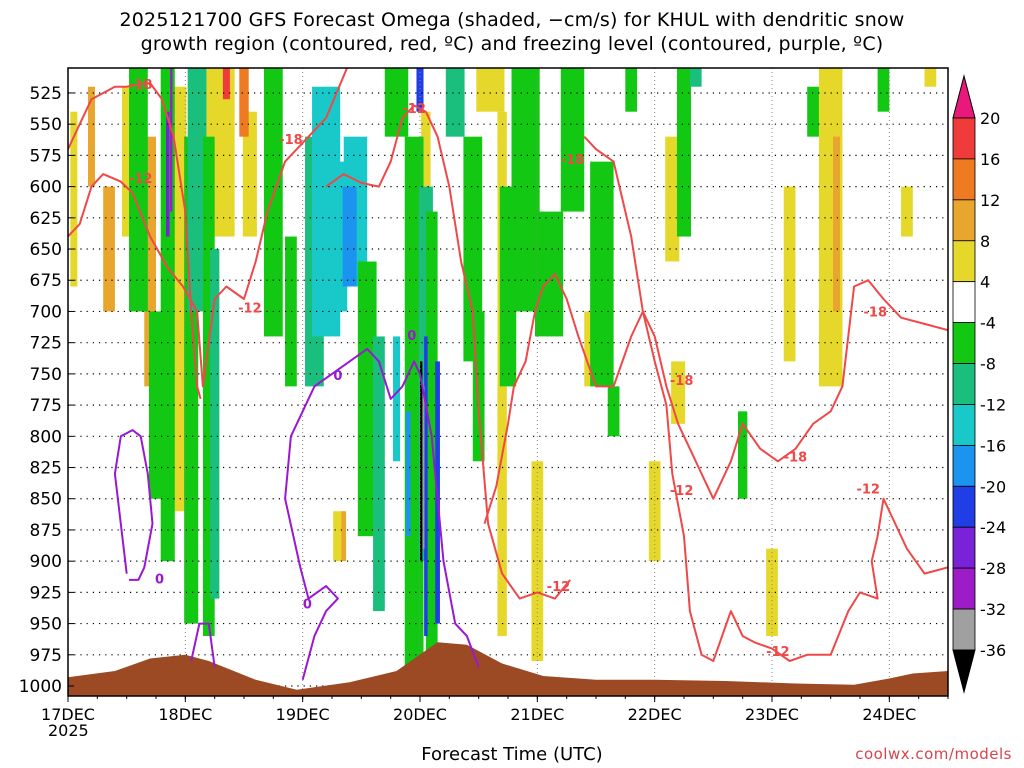 Image resolution: width=1024 pixels, height=768 pixels. Describe the element at coordinates (46, 344) in the screenshot. I see `y-tick-label: 725` at that location.